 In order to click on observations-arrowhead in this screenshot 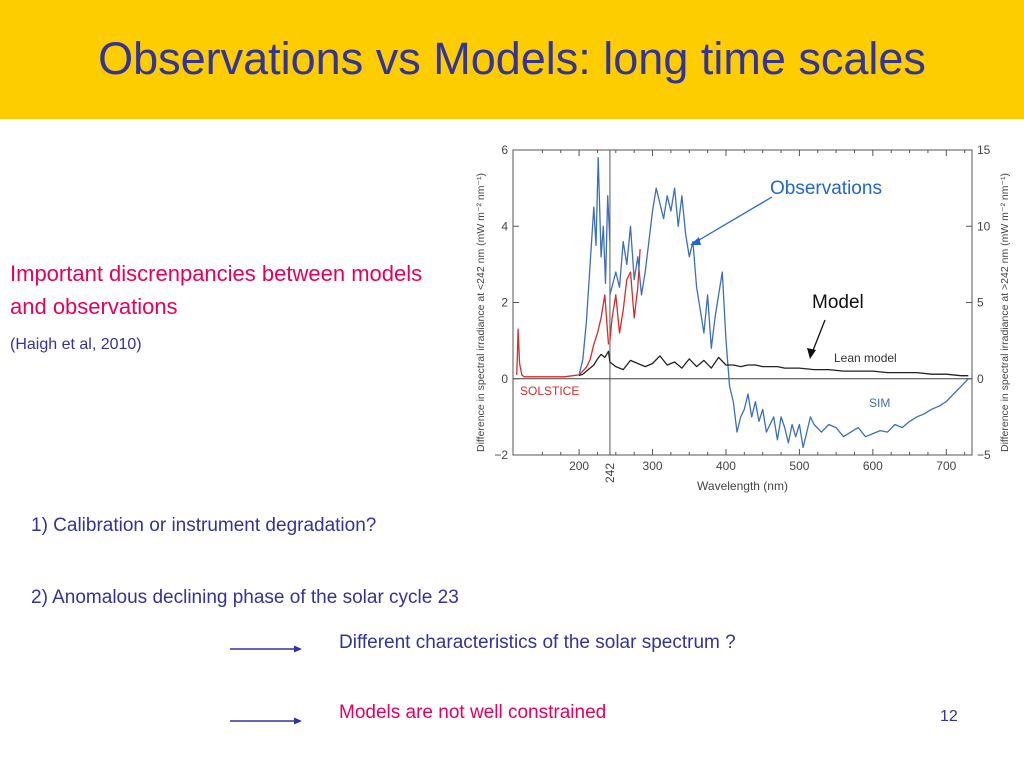, I will do `click(695, 241)`.